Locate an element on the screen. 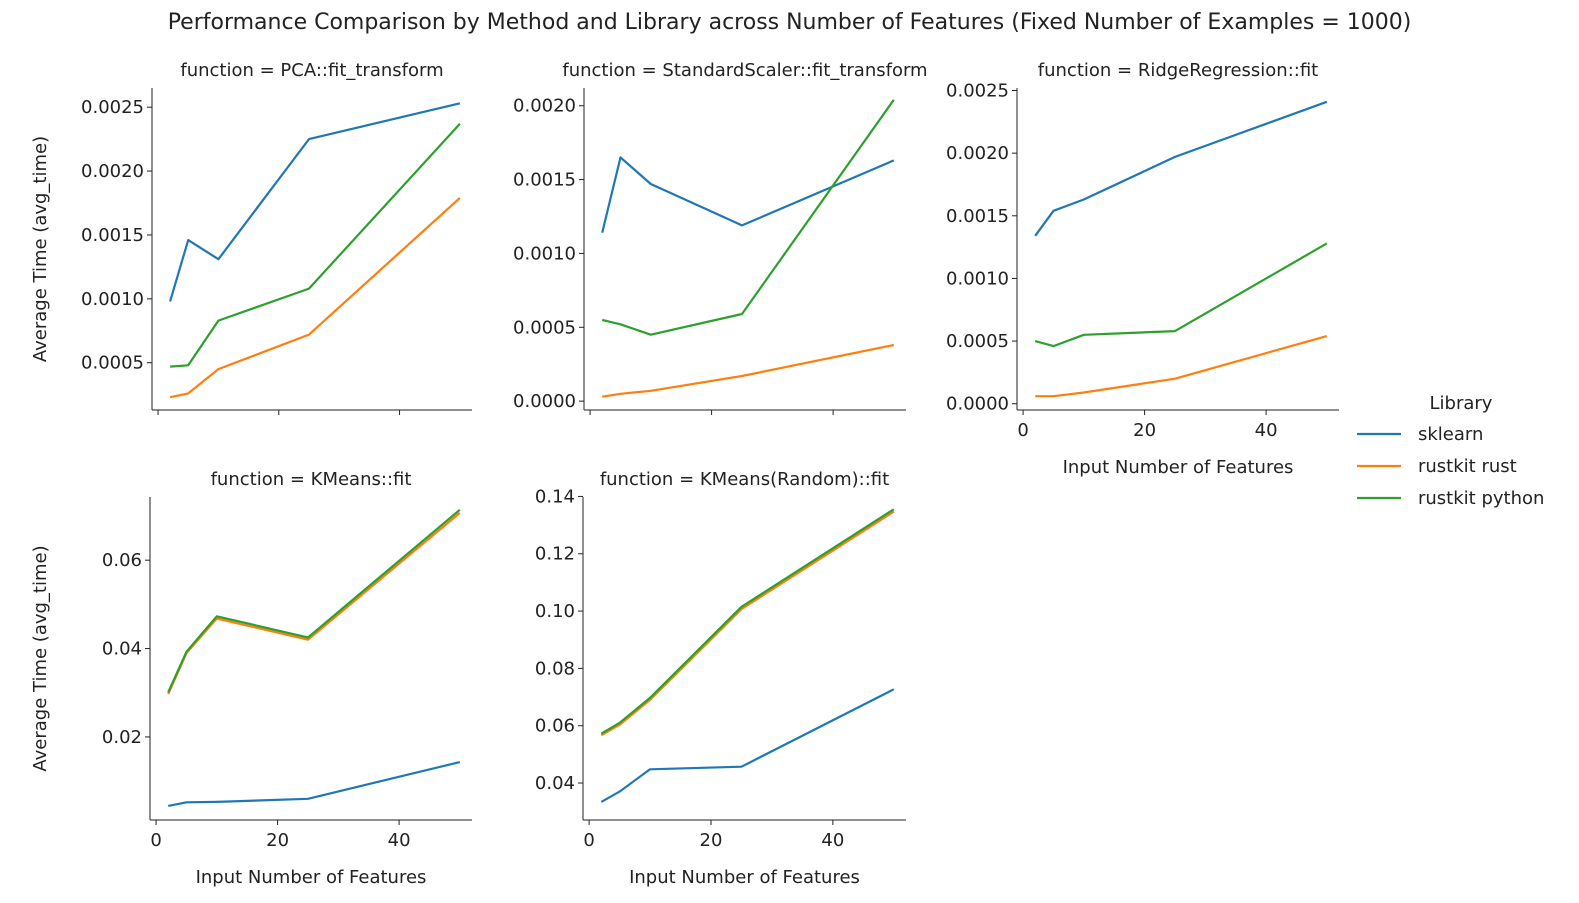 The height and width of the screenshot is (903, 1579). y-tick-label: 0.08 is located at coordinates (555, 668).